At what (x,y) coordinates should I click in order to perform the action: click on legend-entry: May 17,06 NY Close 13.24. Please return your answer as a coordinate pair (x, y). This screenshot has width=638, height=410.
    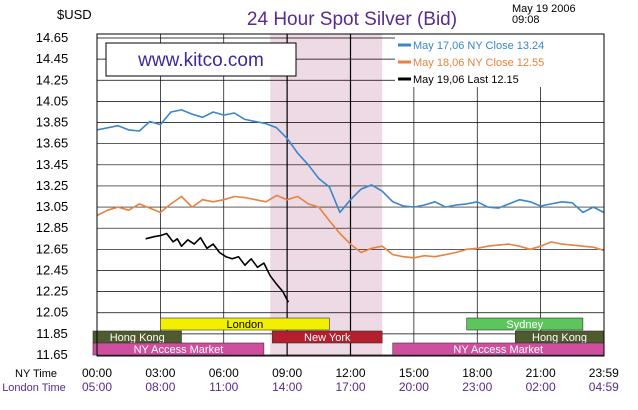
    Looking at the image, I should click on (478, 46).